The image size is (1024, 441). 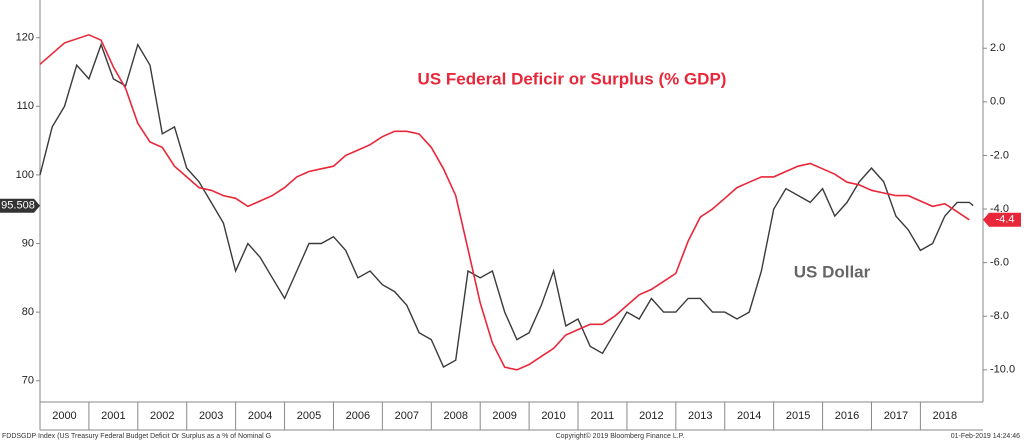 What do you see at coordinates (25, 38) in the screenshot?
I see `y-tick-label: 120` at bounding box center [25, 38].